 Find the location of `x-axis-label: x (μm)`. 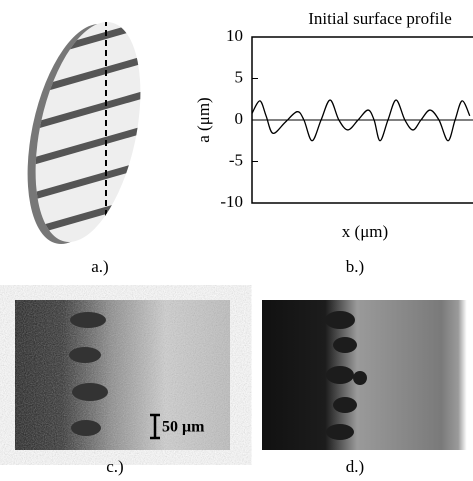

x-axis-label: x (μm) is located at coordinates (365, 231).